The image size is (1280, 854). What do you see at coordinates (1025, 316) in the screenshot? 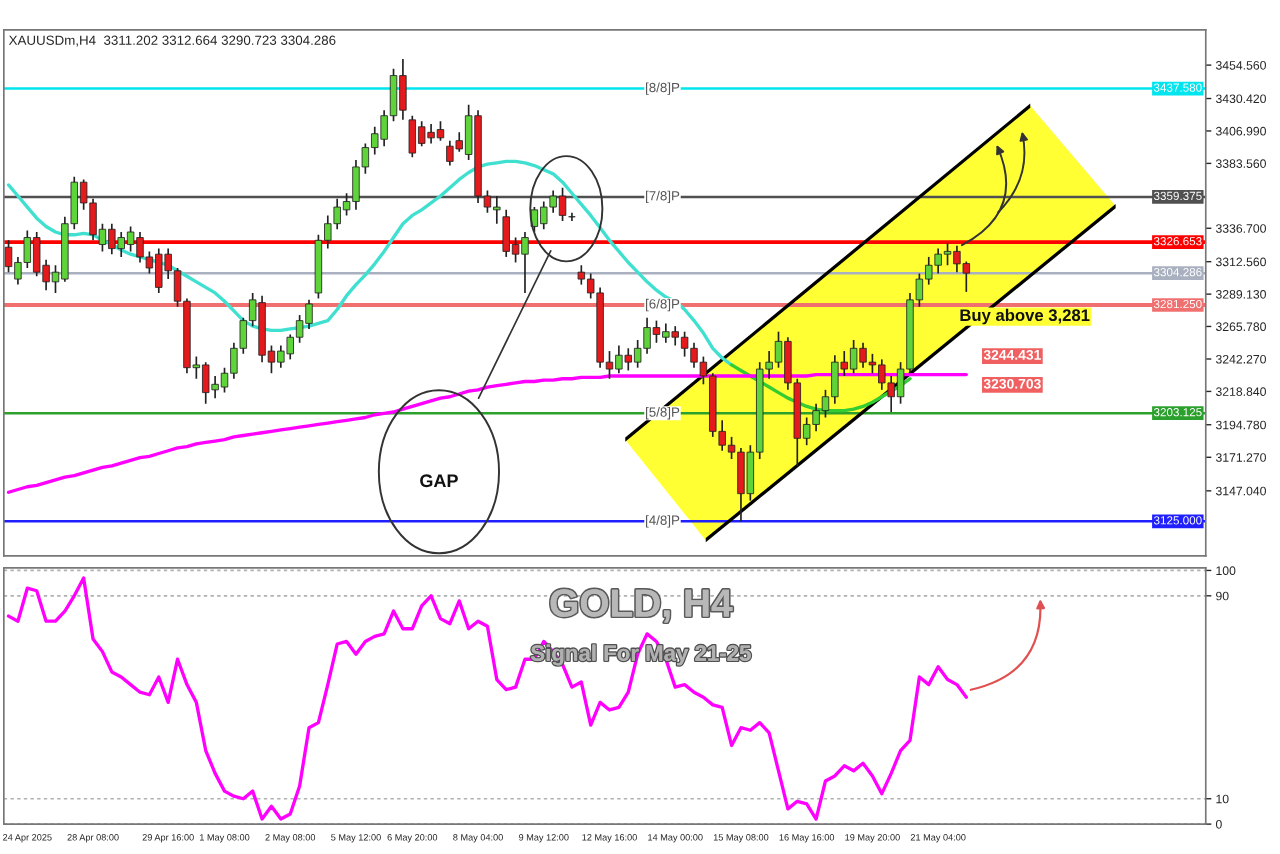
I see `annotation: Buy above 3,281` at bounding box center [1025, 316].